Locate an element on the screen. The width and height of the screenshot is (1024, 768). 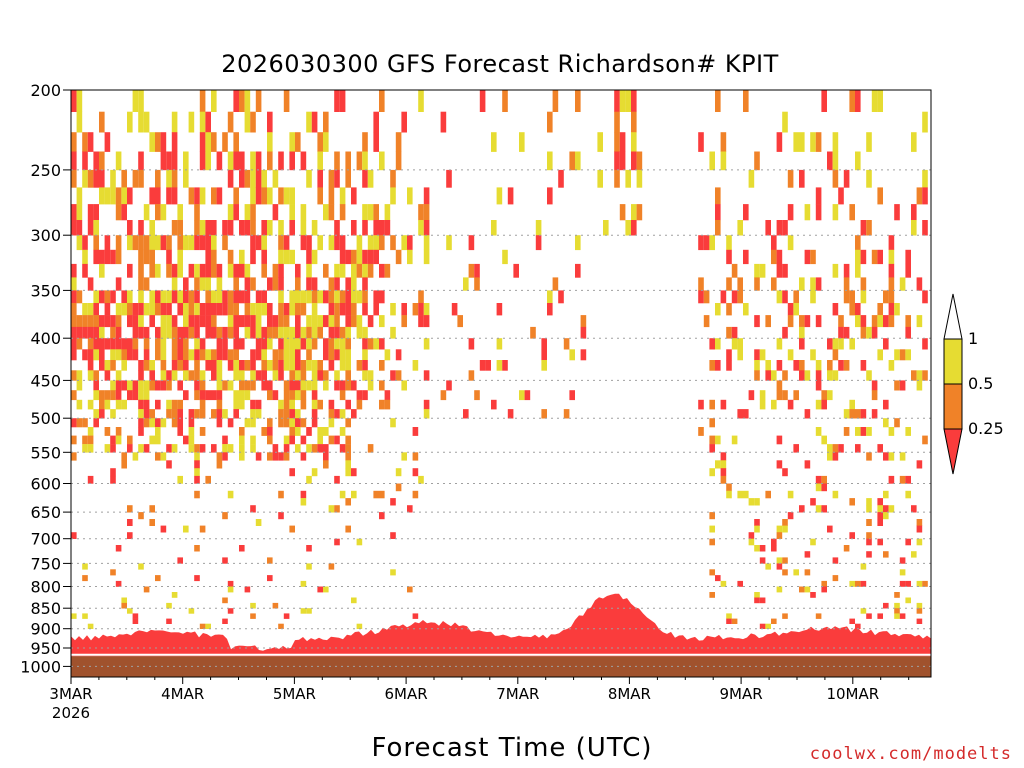
boundary-layer-area is located at coordinates (501, 625).